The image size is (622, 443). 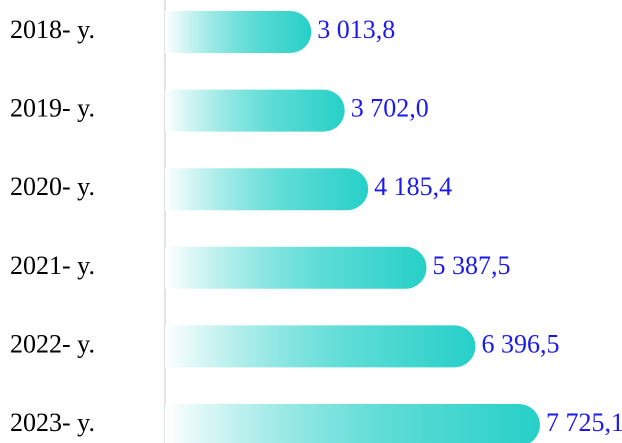 What do you see at coordinates (413, 186) in the screenshot?
I see `value-label: 4 185,4` at bounding box center [413, 186].